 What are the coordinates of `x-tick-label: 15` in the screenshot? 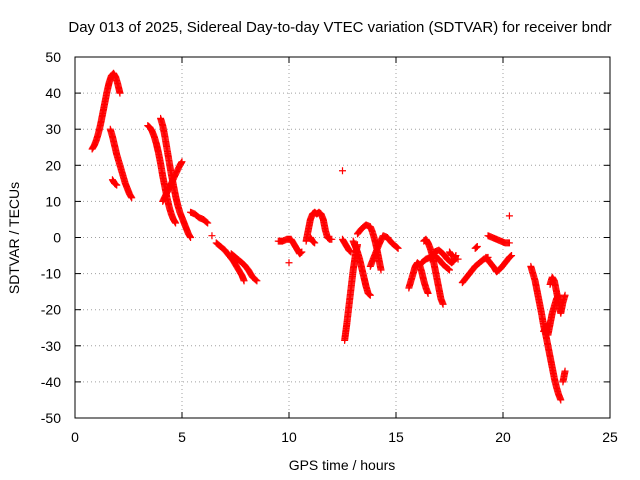 It's located at (396, 437).